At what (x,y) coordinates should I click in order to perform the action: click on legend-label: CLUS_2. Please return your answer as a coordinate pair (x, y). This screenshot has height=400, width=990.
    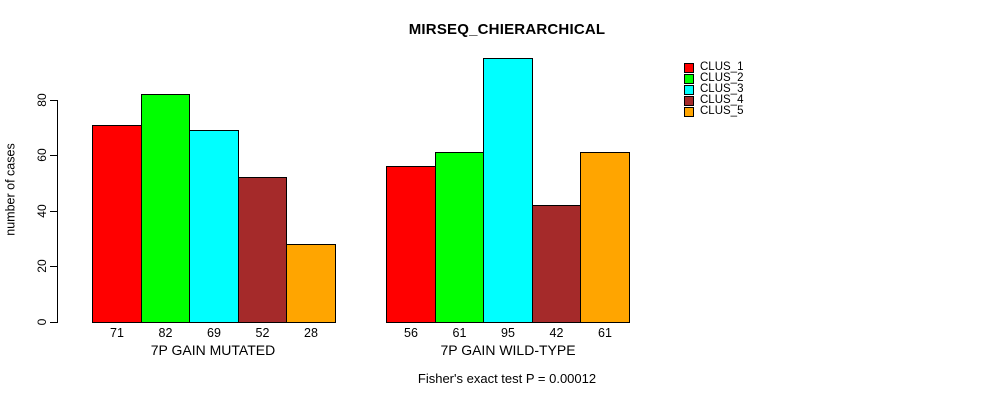
    Looking at the image, I should click on (722, 78).